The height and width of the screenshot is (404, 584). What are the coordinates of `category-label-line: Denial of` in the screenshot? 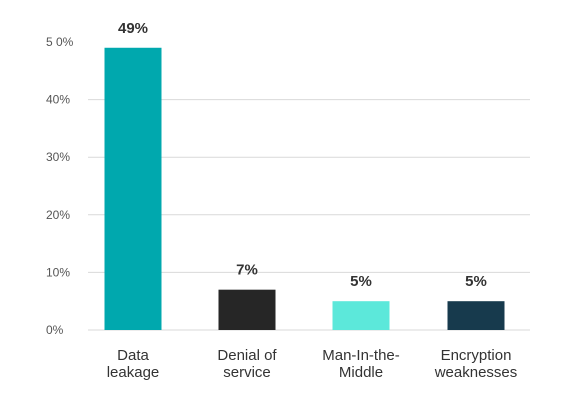 It's located at (247, 355).